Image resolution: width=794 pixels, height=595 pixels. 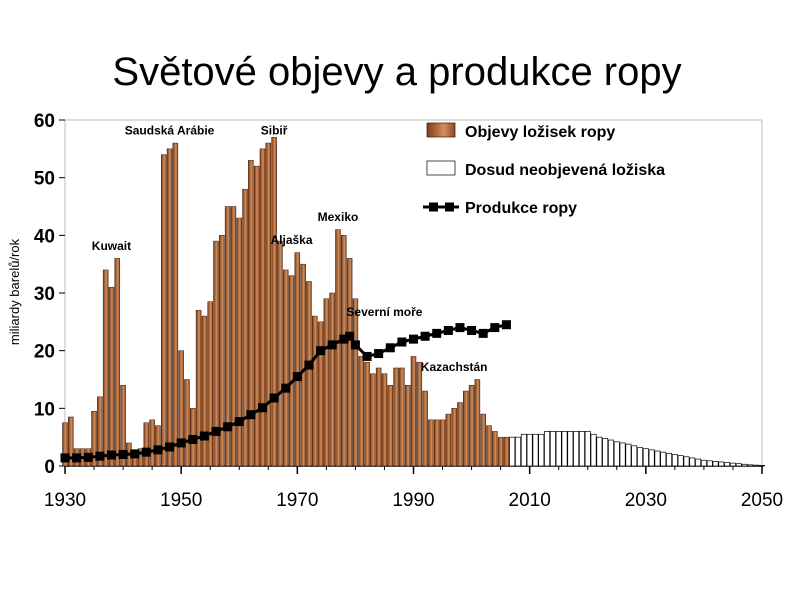 I want to click on legend-label: Objevy ložisek ropy, so click(x=540, y=132).